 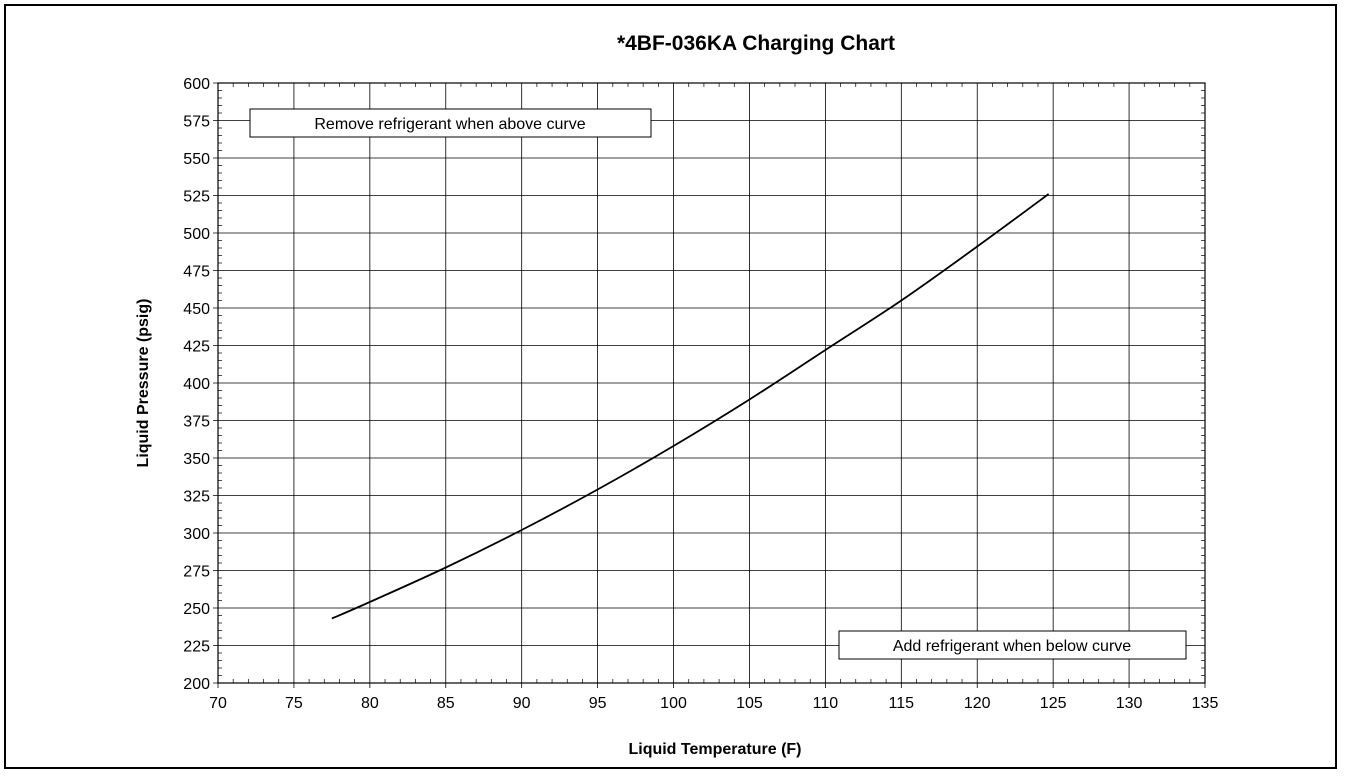 I want to click on y-tick-label: 225, so click(x=196, y=647).